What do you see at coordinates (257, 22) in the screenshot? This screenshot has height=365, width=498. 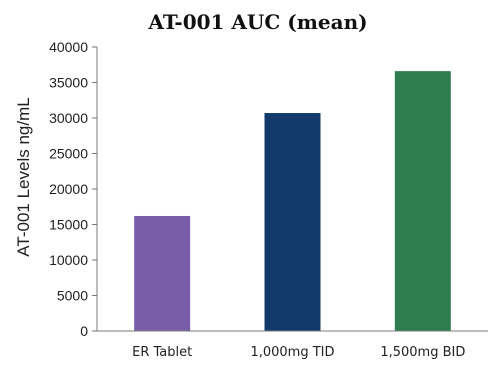 I see `chart-title: AT-001 AUC (mean)` at bounding box center [257, 22].